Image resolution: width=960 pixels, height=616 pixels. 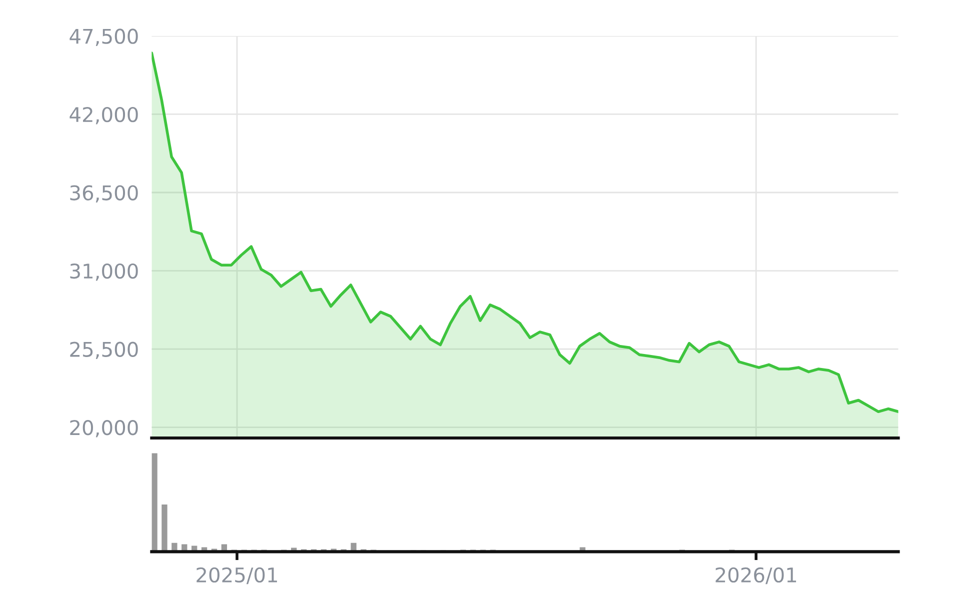 What do you see at coordinates (104, 193) in the screenshot?
I see `y-tick-label: 36,500` at bounding box center [104, 193].